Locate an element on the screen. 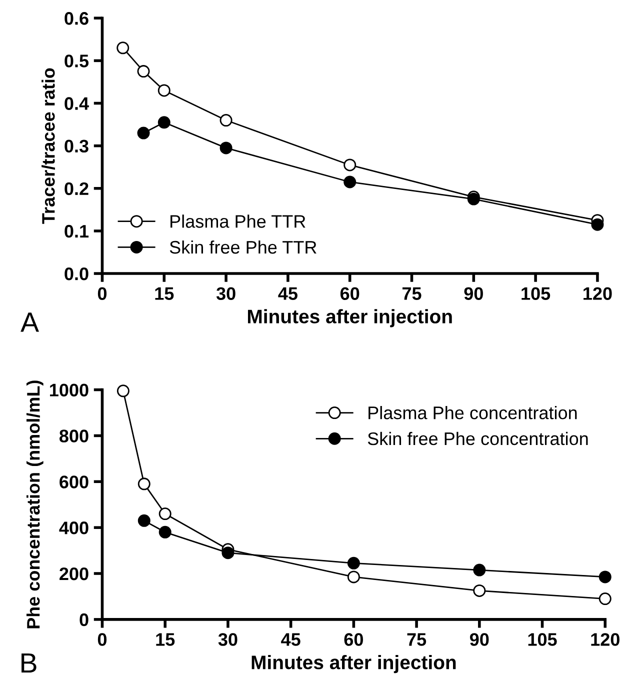 This screenshot has width=639, height=696. y-tick-label: 600 is located at coordinates (74, 482).